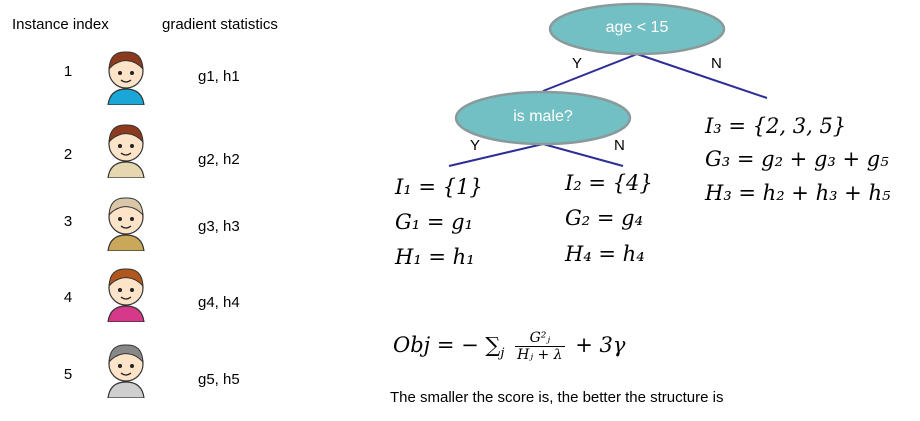 Image resolution: width=920 pixels, height=421 pixels. What do you see at coordinates (590, 72) in the screenshot?
I see `edge-root-yes` at bounding box center [590, 72].